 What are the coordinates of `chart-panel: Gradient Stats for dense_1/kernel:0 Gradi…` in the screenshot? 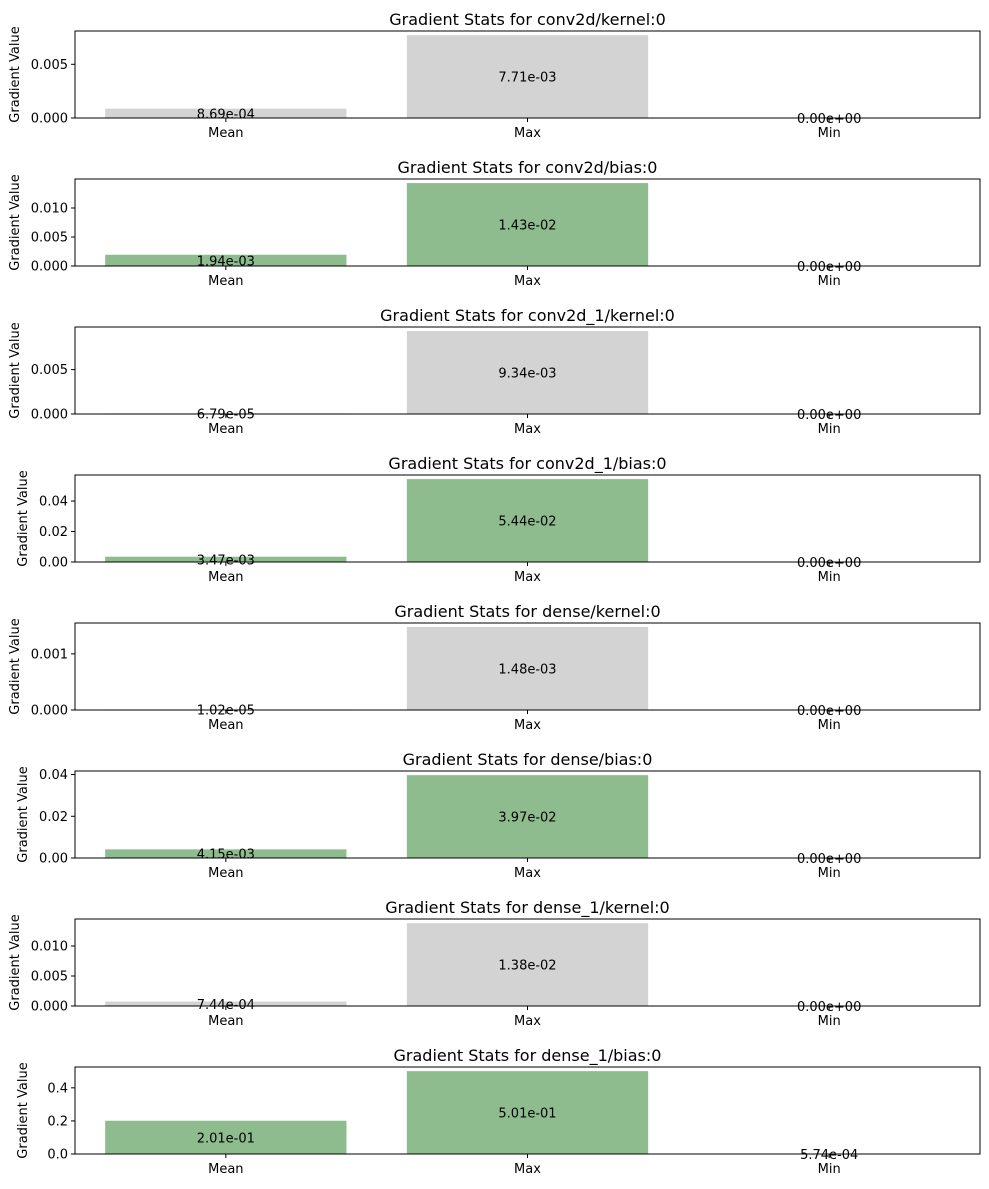 It's located at (494, 963).